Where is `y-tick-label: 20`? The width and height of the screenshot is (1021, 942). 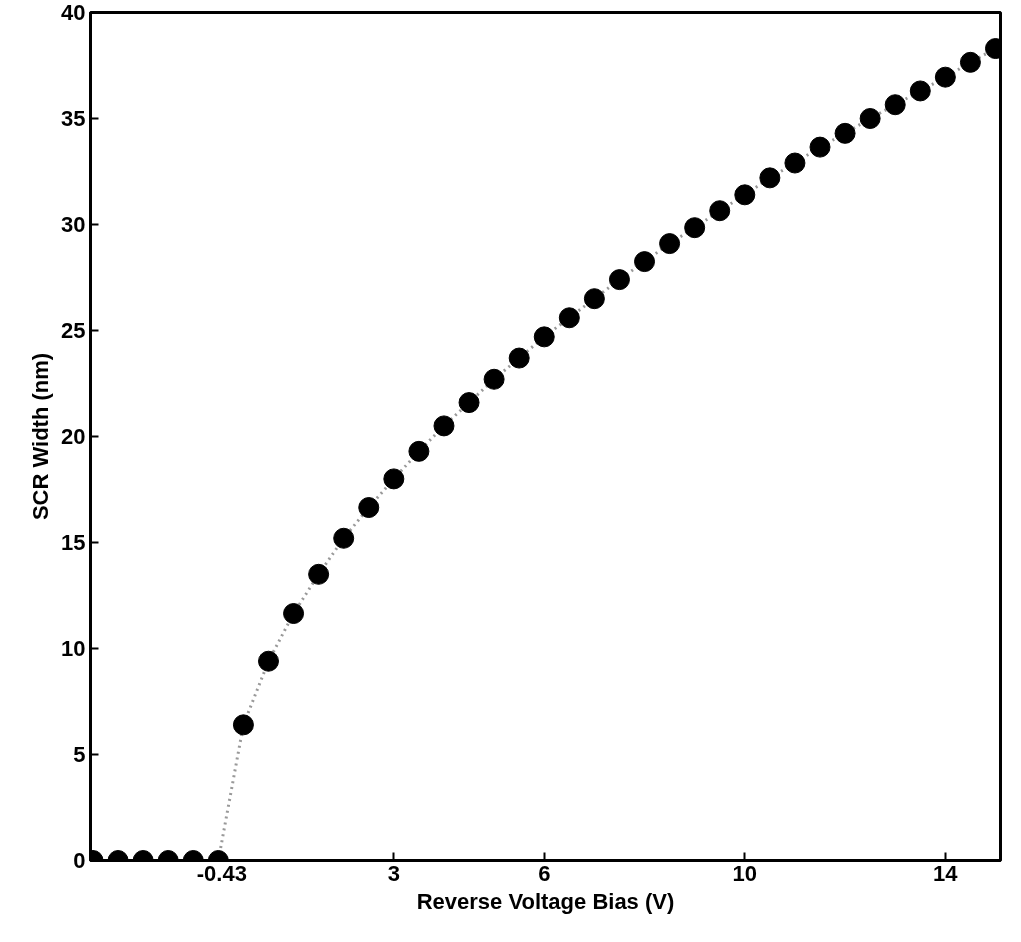 y-tick-label: 20 is located at coordinates (73, 436).